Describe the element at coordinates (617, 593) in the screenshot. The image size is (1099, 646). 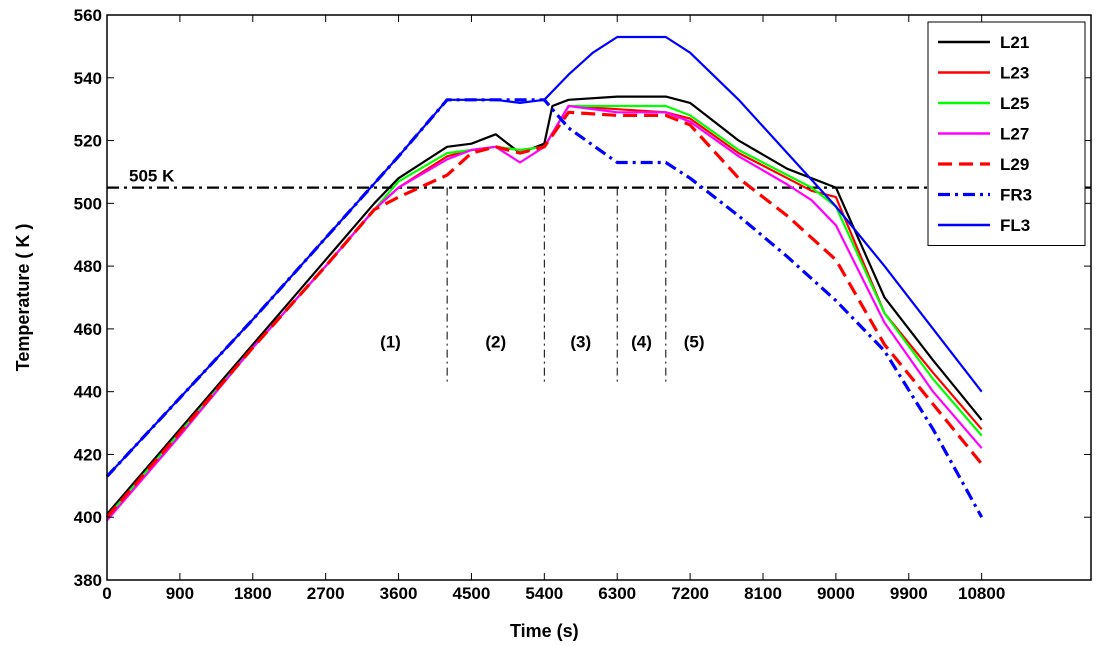
I see `x-tick-label: 6300` at that location.